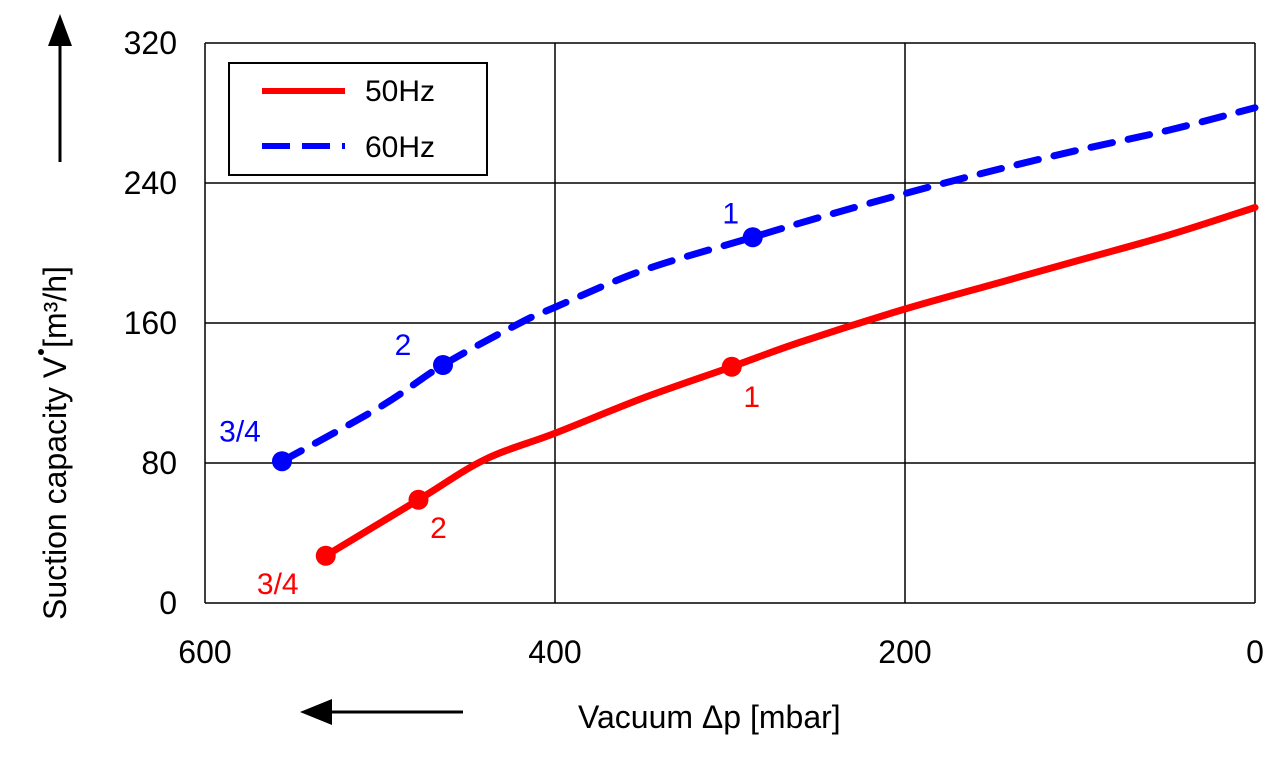  I want to click on legend: 50Hz 60Hz, so click(358, 119).